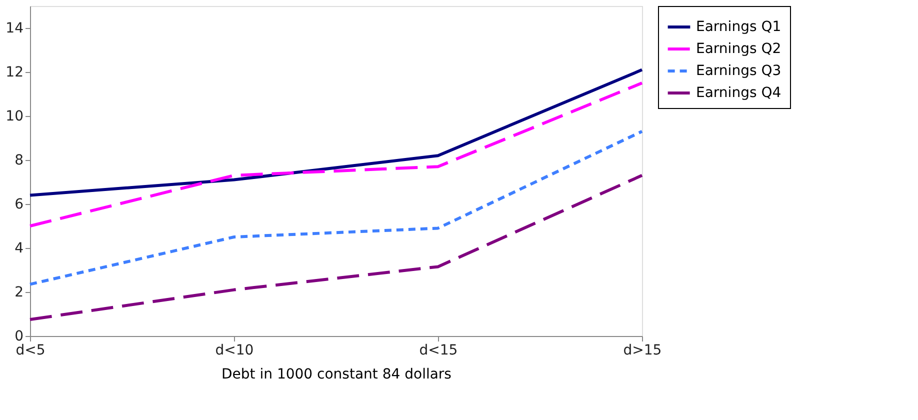 This screenshot has height=420, width=918. I want to click on legend-label: Earnings Q4, so click(739, 93).